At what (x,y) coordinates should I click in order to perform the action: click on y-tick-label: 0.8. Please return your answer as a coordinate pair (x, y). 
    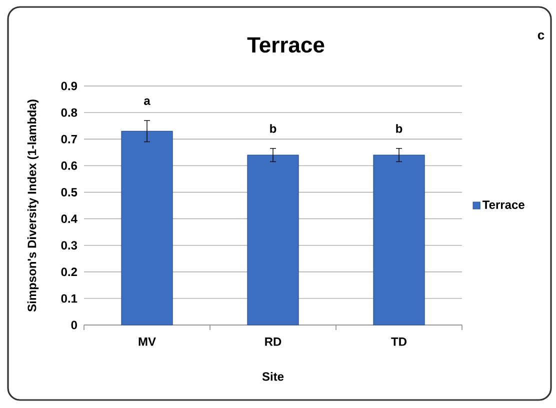
    Looking at the image, I should click on (69, 112).